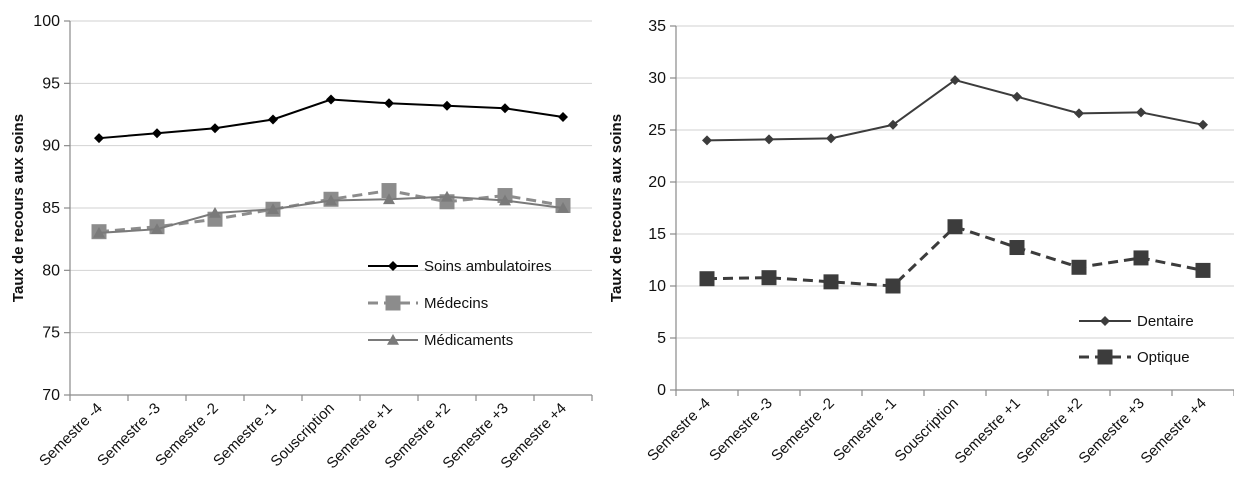 The image size is (1234, 498). Describe the element at coordinates (488, 266) in the screenshot. I see `legend-label: Soins ambulatoires` at that location.